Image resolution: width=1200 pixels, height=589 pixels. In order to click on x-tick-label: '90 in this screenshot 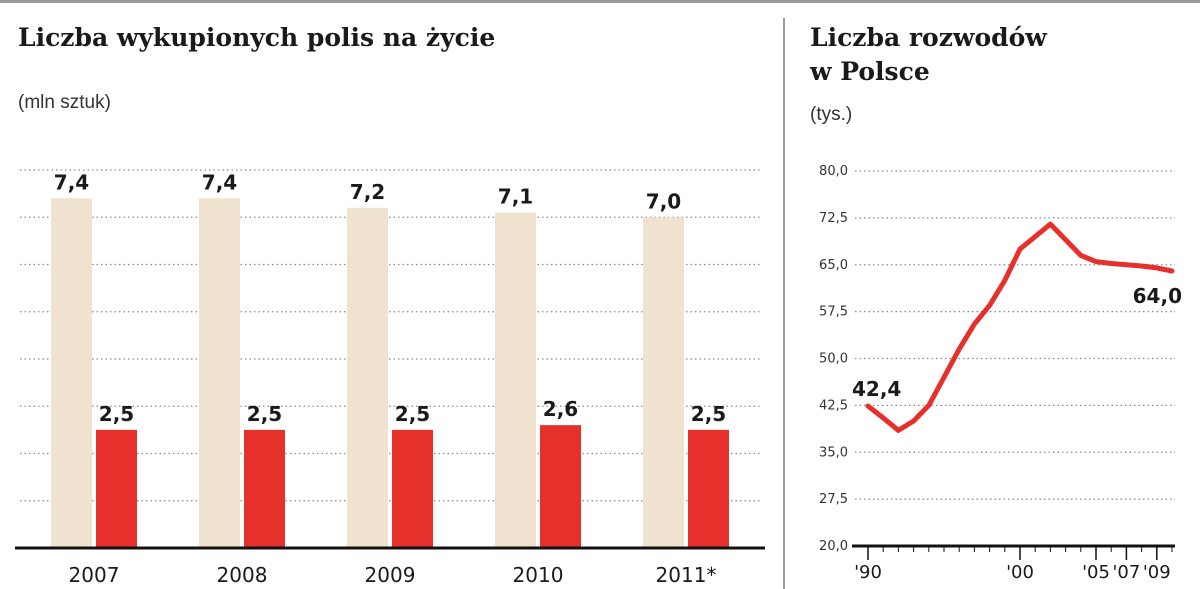, I will do `click(868, 572)`.